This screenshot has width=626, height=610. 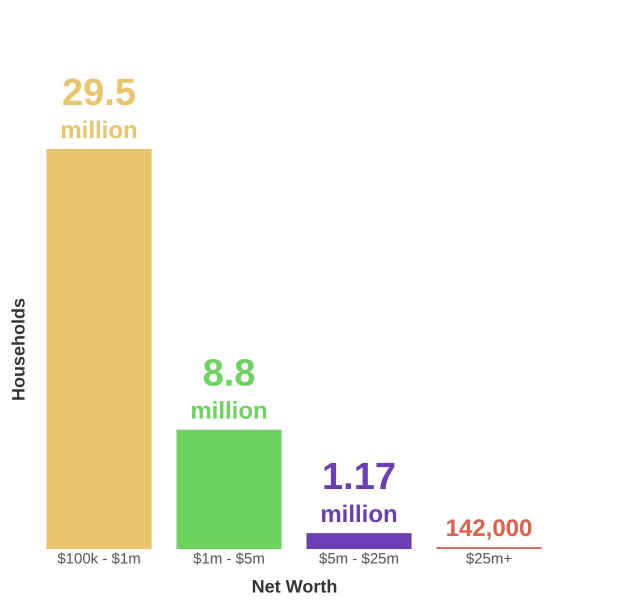 I want to click on x-tick-label: $100k - $1m, so click(x=99, y=559).